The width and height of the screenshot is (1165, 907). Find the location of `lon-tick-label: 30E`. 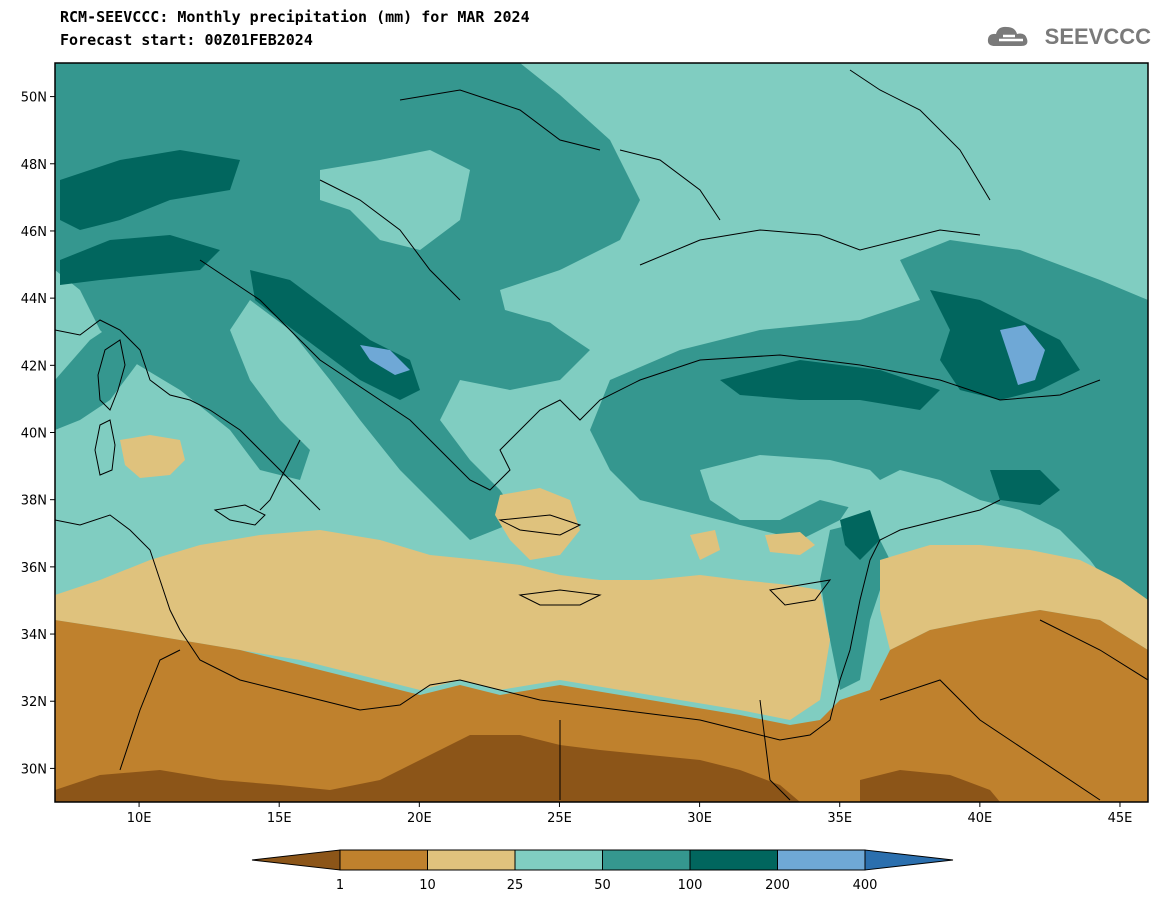

lon-tick-label: 30E is located at coordinates (699, 818).